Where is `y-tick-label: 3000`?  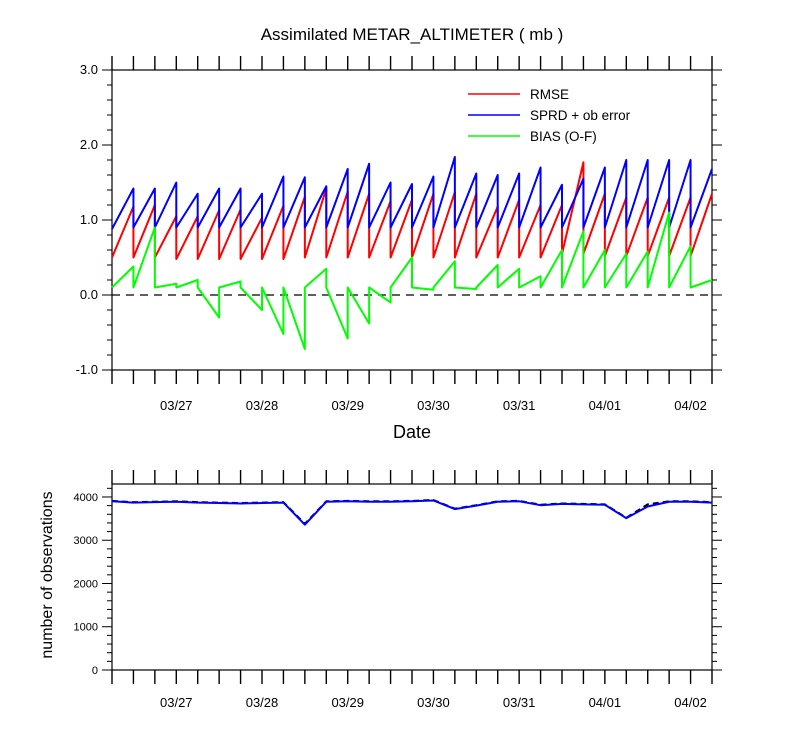 y-tick-label: 3000 is located at coordinates (86, 541).